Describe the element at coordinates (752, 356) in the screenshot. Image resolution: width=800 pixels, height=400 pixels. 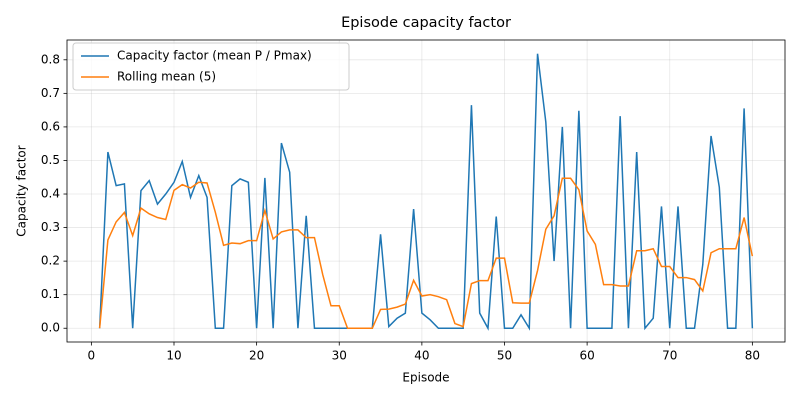
I see `x-tick-label: 80` at that location.